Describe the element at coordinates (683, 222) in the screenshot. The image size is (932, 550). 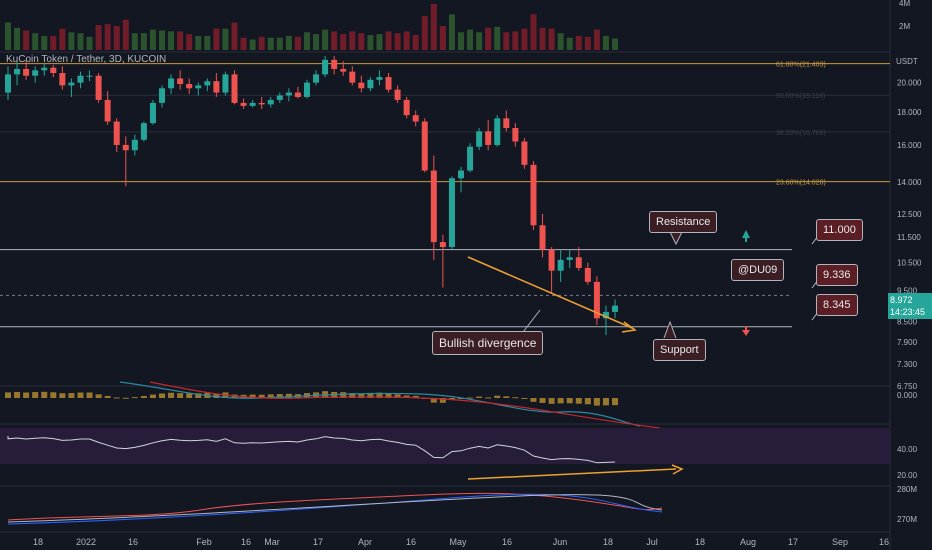
I see `resistance-callout: Resistance` at that location.